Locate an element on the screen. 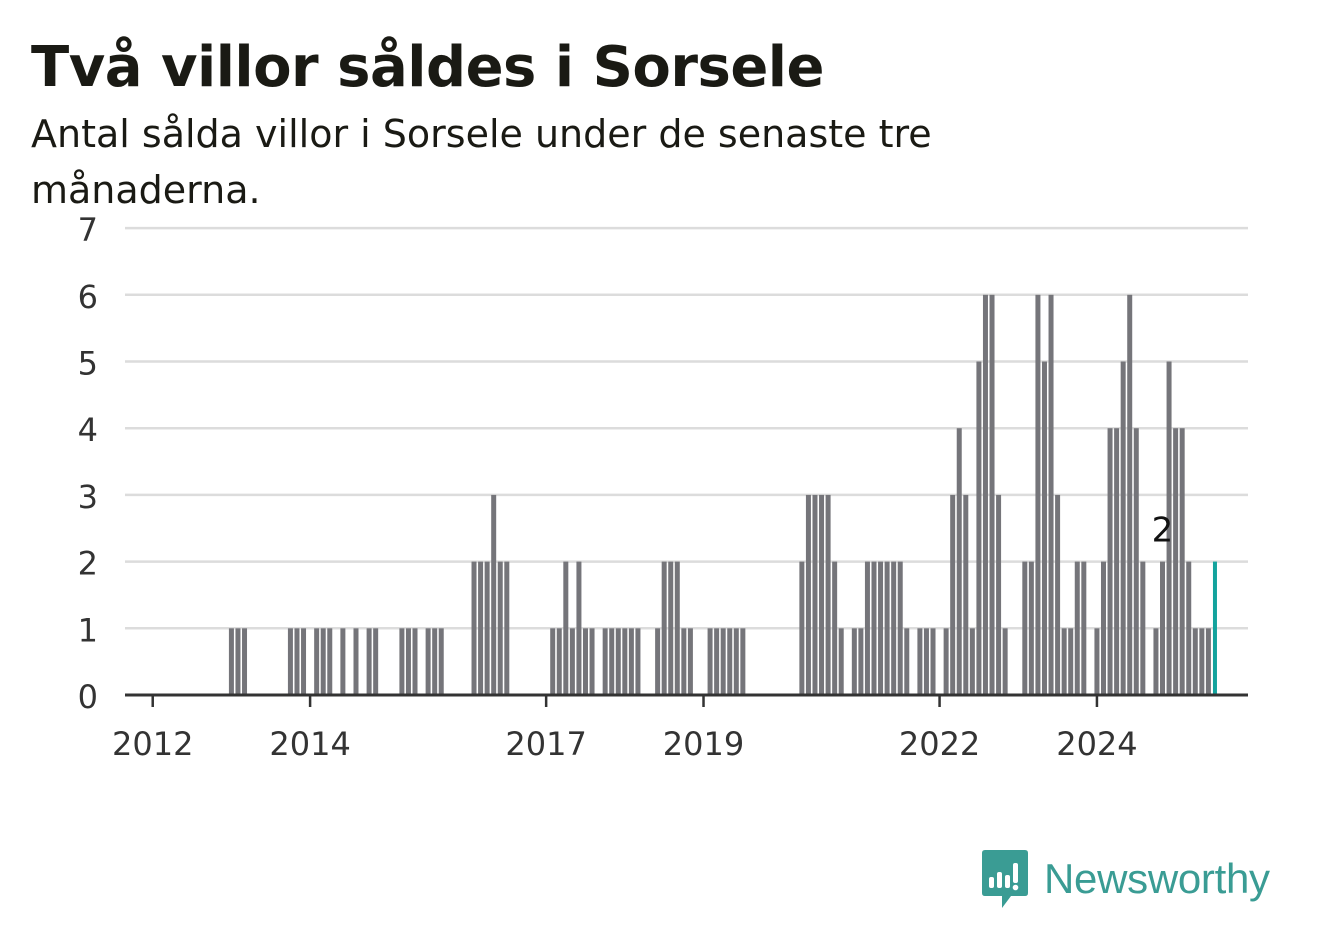 This screenshot has height=939, width=1322. y-tick-label: 3 is located at coordinates (88, 497).